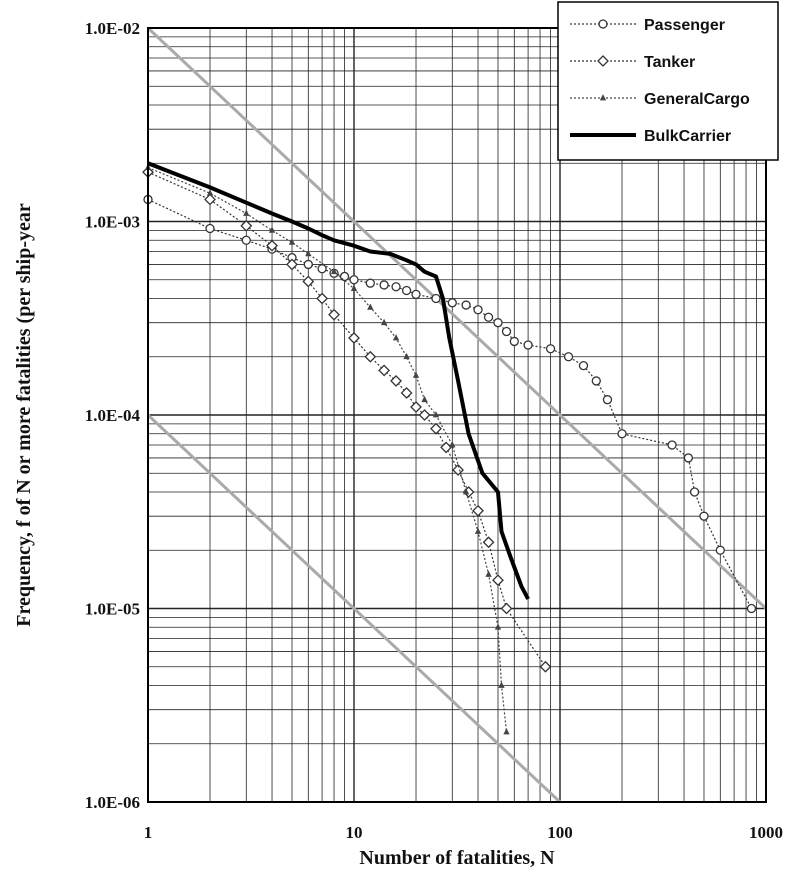  I want to click on x-tick-label: 10, so click(354, 832).